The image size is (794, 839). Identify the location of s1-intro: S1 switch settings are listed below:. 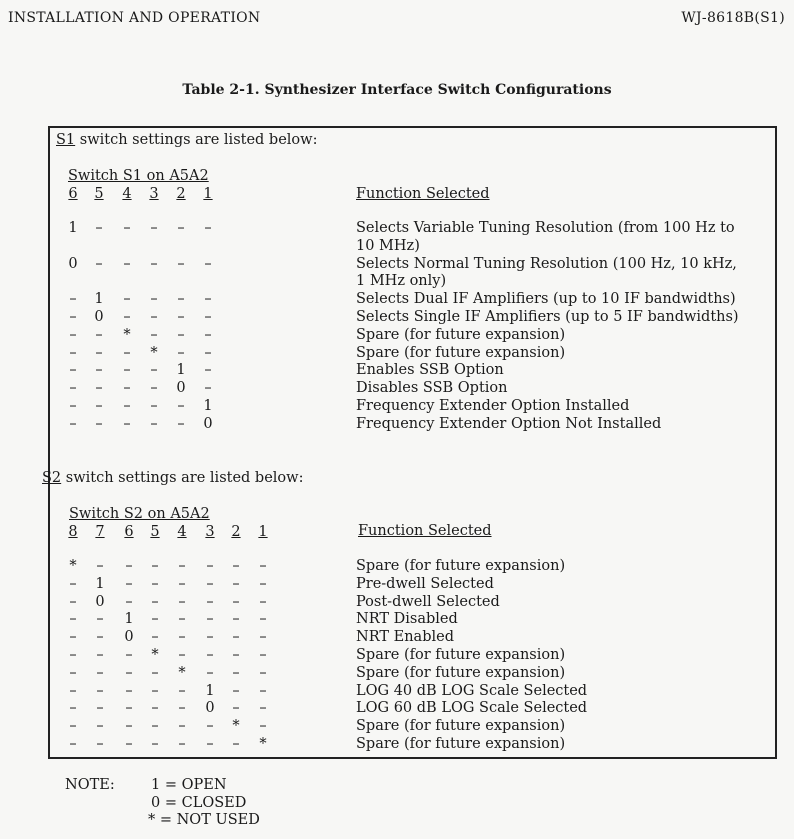
(186, 140).